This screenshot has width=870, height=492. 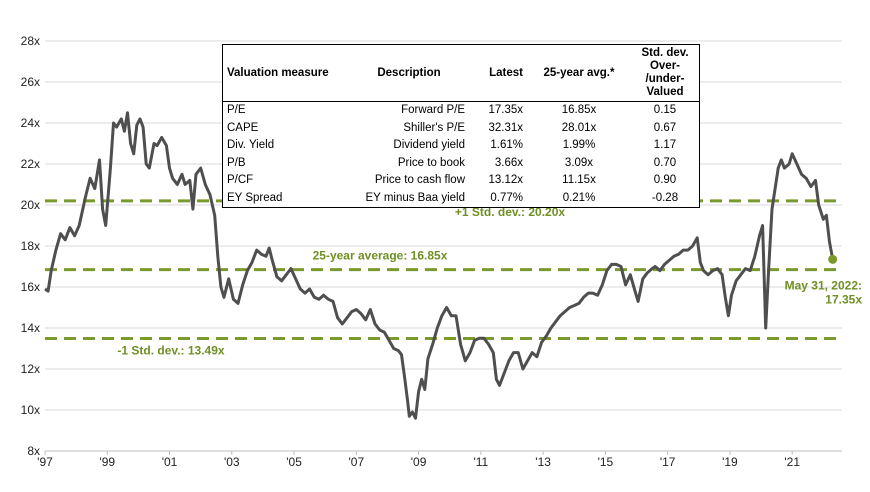 I want to click on y-tick-label: 16x, so click(x=30, y=287).